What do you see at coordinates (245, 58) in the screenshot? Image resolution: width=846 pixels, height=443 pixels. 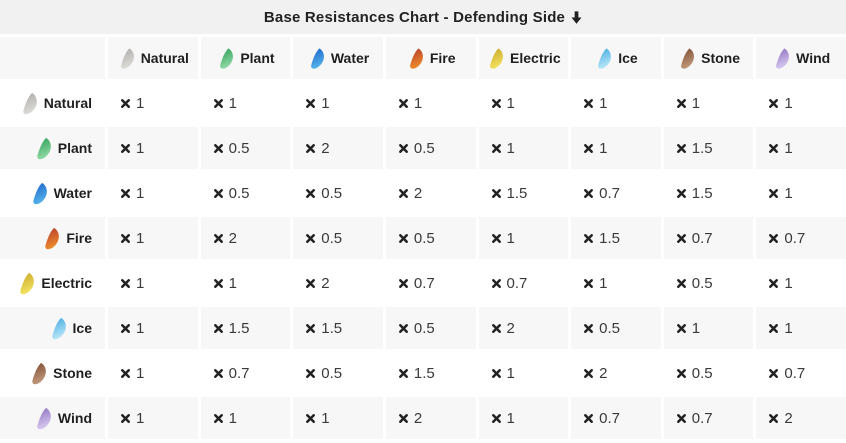 I see `column-header-plant: Plant` at bounding box center [245, 58].